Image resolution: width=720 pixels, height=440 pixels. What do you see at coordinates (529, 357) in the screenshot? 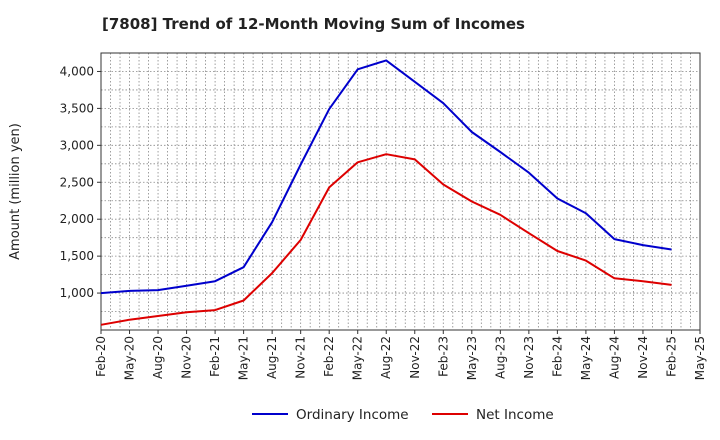
I see `x-tick-label: Nov-23` at bounding box center [529, 357].